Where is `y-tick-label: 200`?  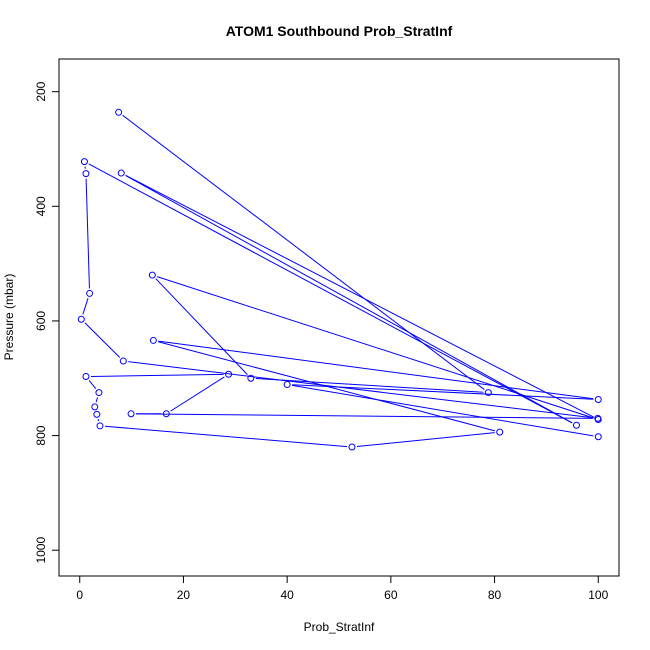
y-tick-label: 200 is located at coordinates (41, 91).